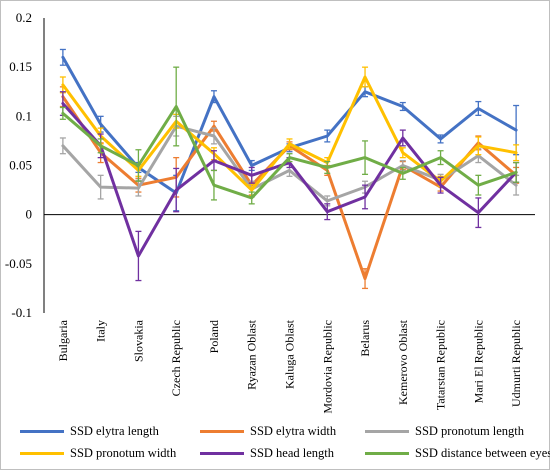 The height and width of the screenshot is (470, 550). Describe the element at coordinates (24, 115) in the screenshot. I see `y-tick-label: 0.1` at that location.